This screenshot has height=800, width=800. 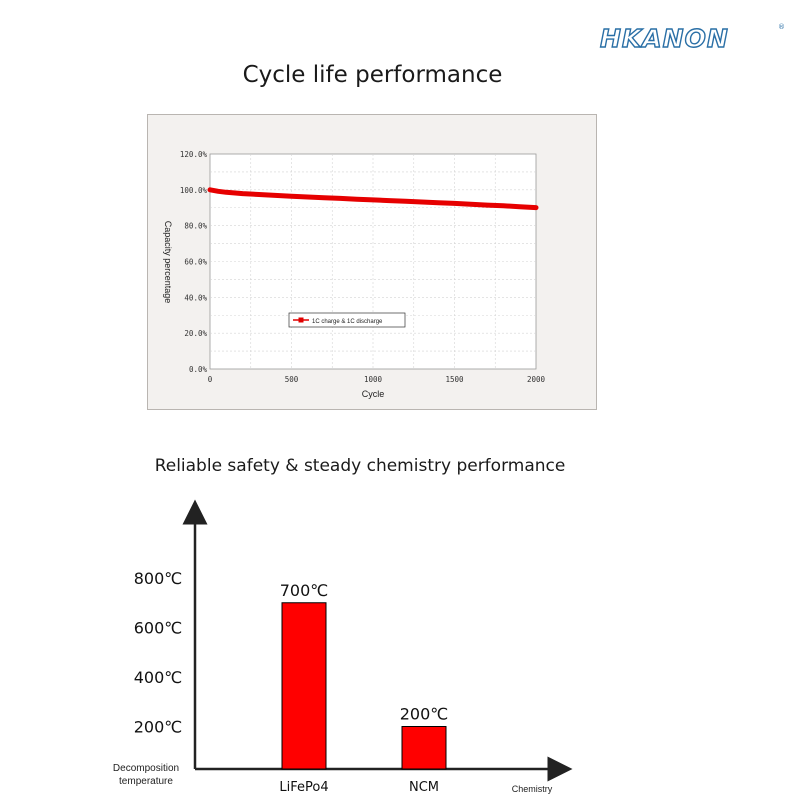 I want to click on legend-label: 1C charge & 1C discharge, so click(x=347, y=322).